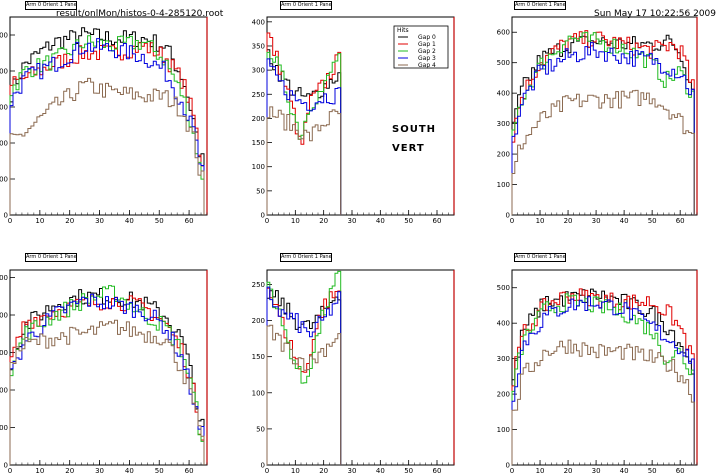  I want to click on legend-entry: Gap 3, so click(427, 58).